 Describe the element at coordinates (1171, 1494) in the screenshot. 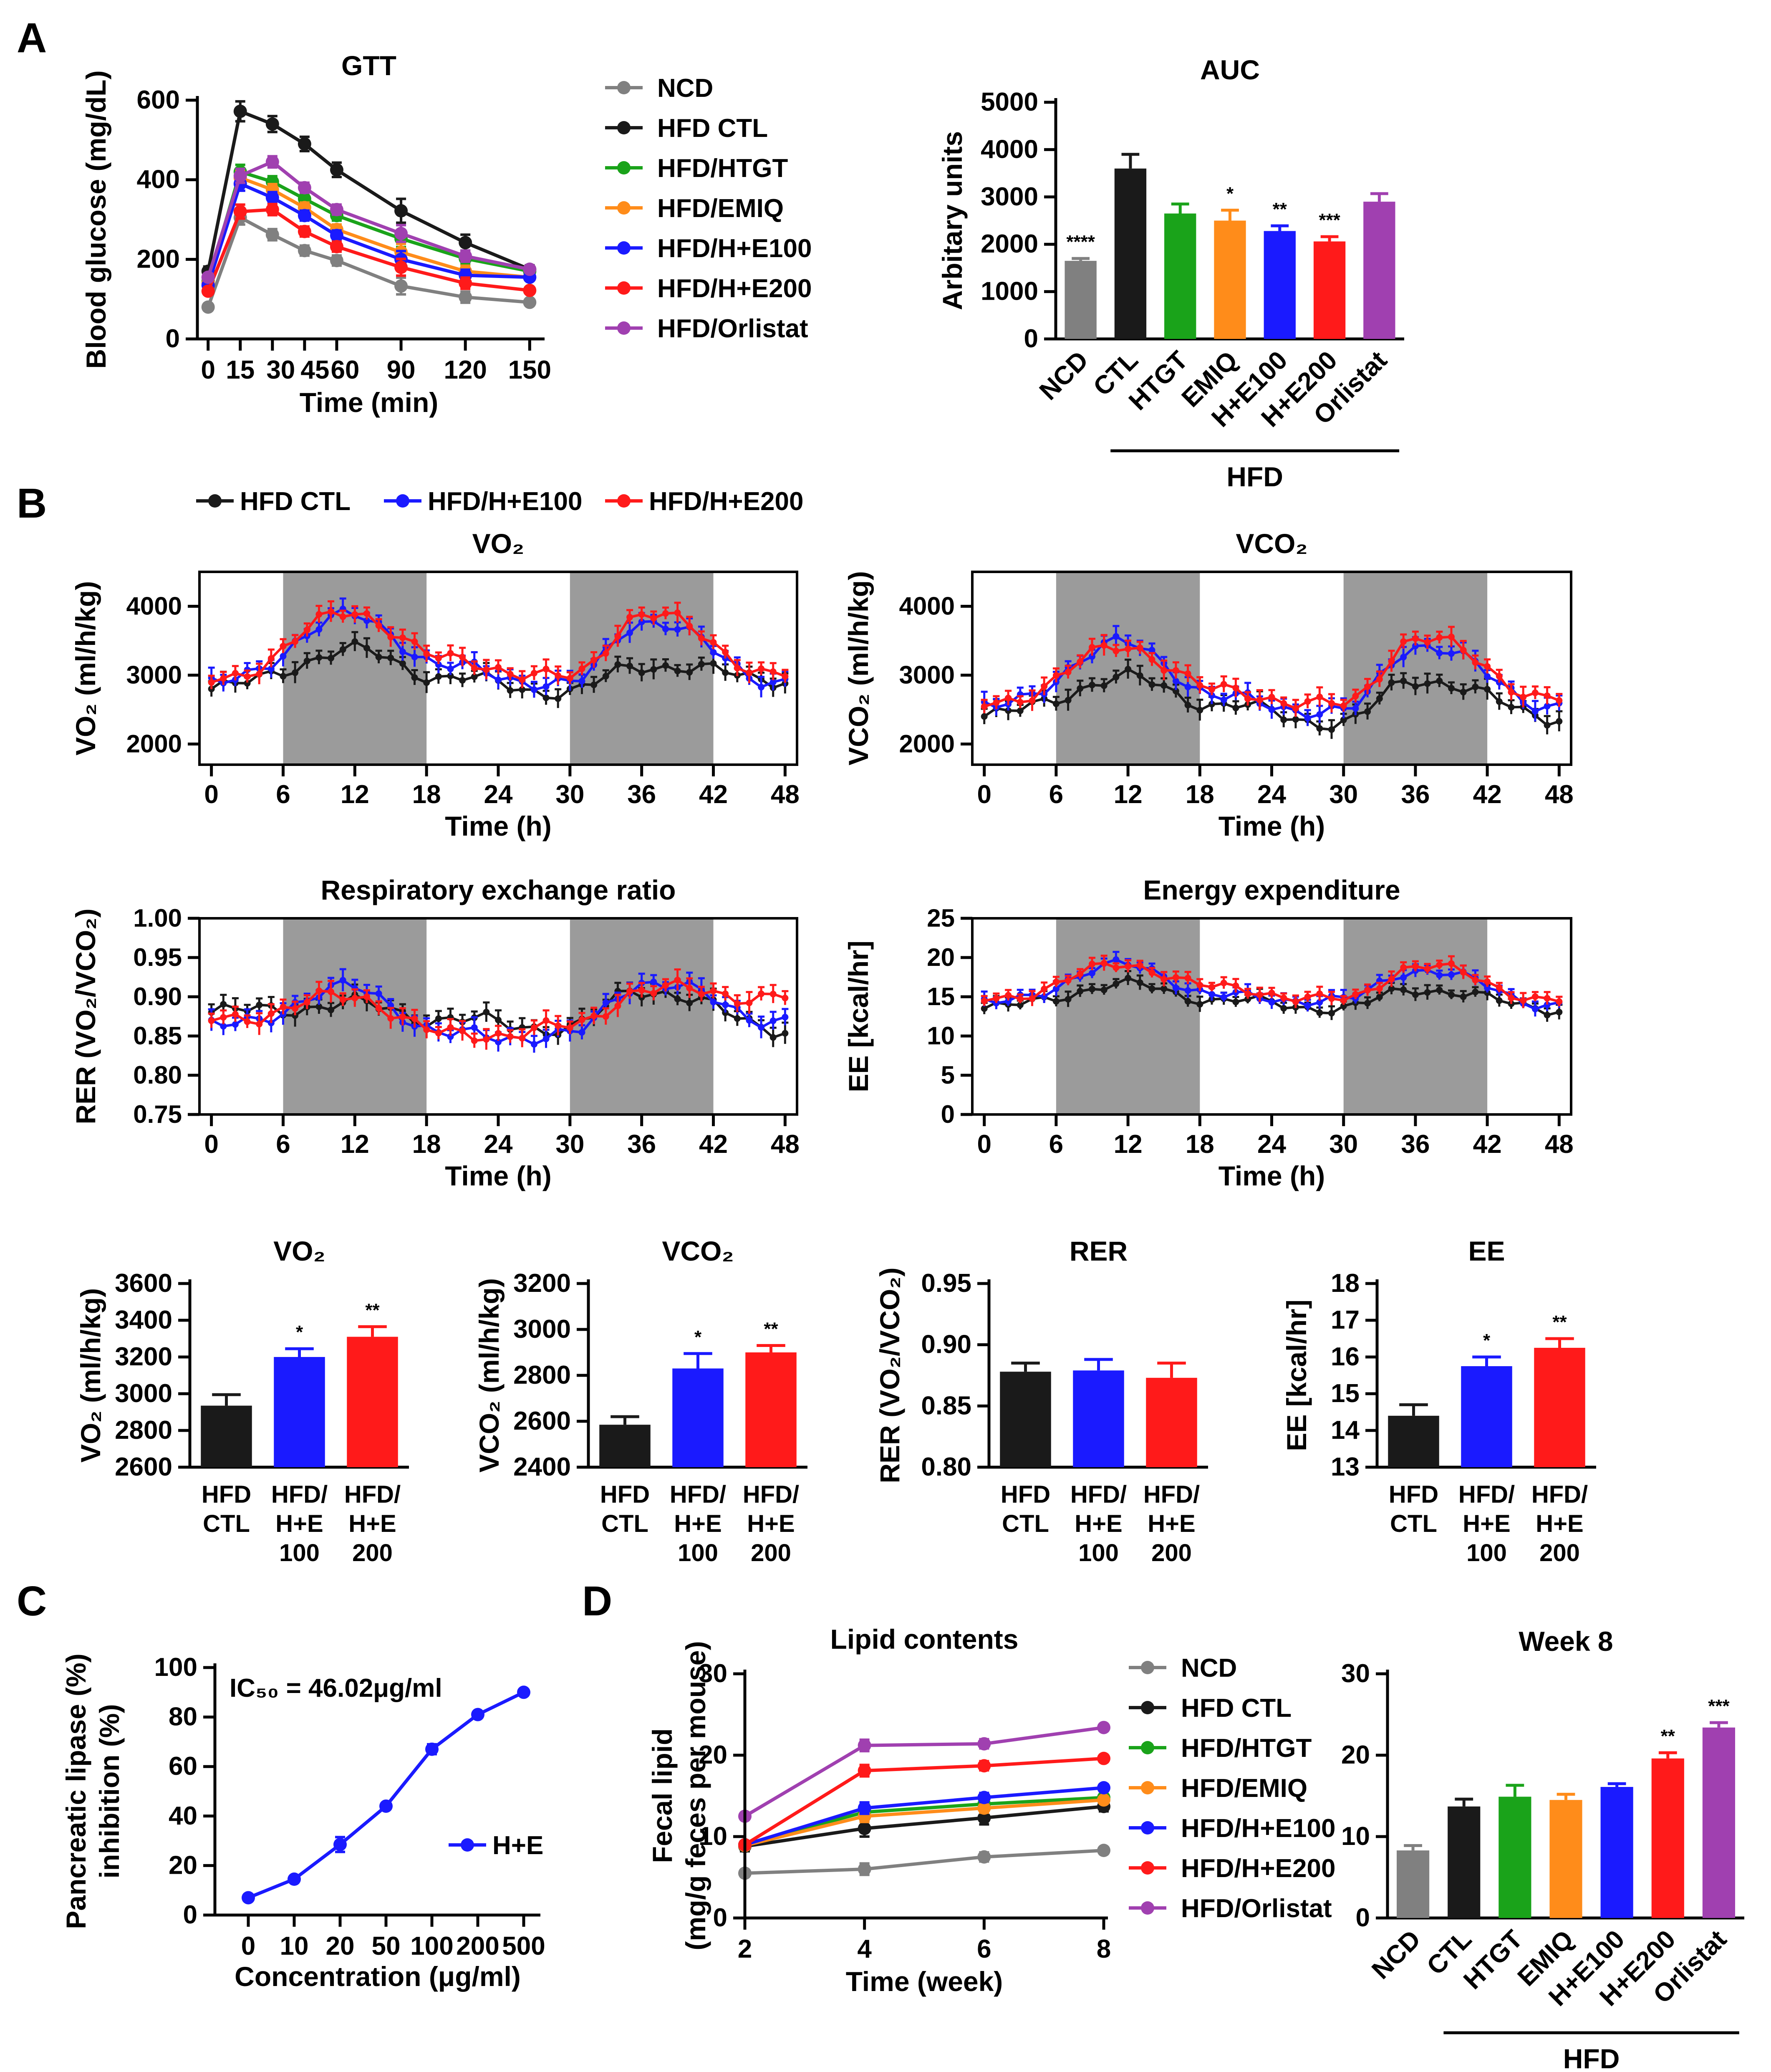

I see `rer_bar-category-label: HFD/` at that location.